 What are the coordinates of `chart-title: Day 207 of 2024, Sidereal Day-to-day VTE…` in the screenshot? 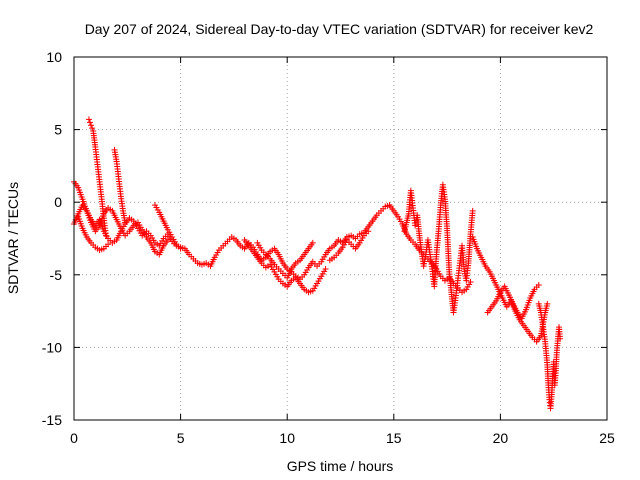 It's located at (339, 29).